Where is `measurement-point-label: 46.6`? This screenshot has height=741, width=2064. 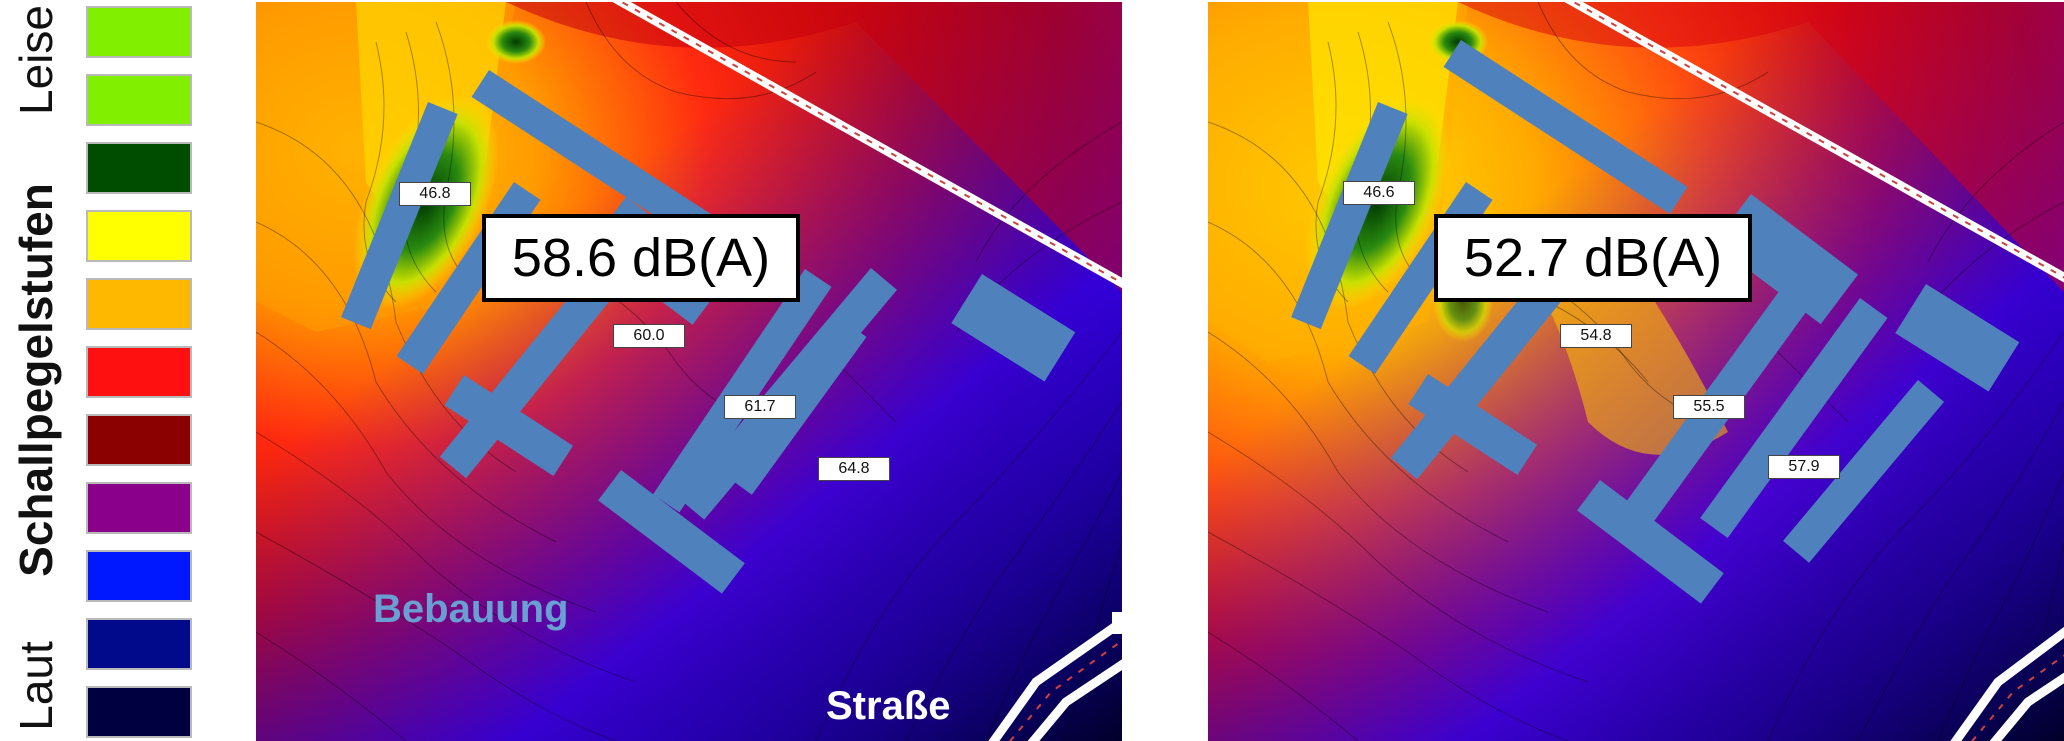
measurement-point-label: 46.6 is located at coordinates (1379, 193).